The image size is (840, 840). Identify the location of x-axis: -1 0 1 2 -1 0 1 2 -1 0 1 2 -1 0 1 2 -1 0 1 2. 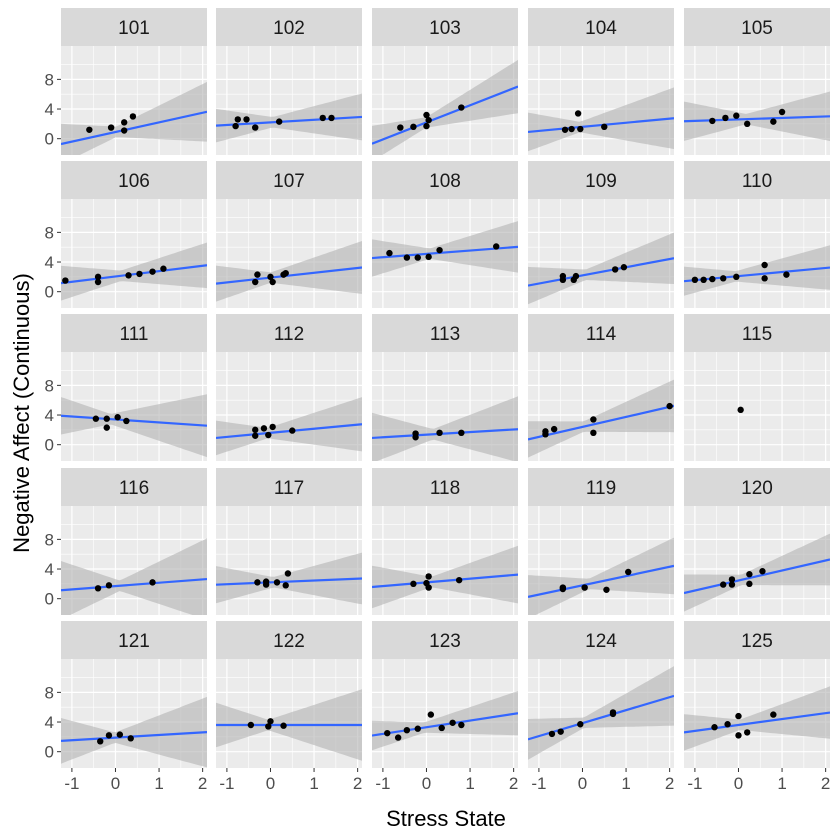
(447, 780).